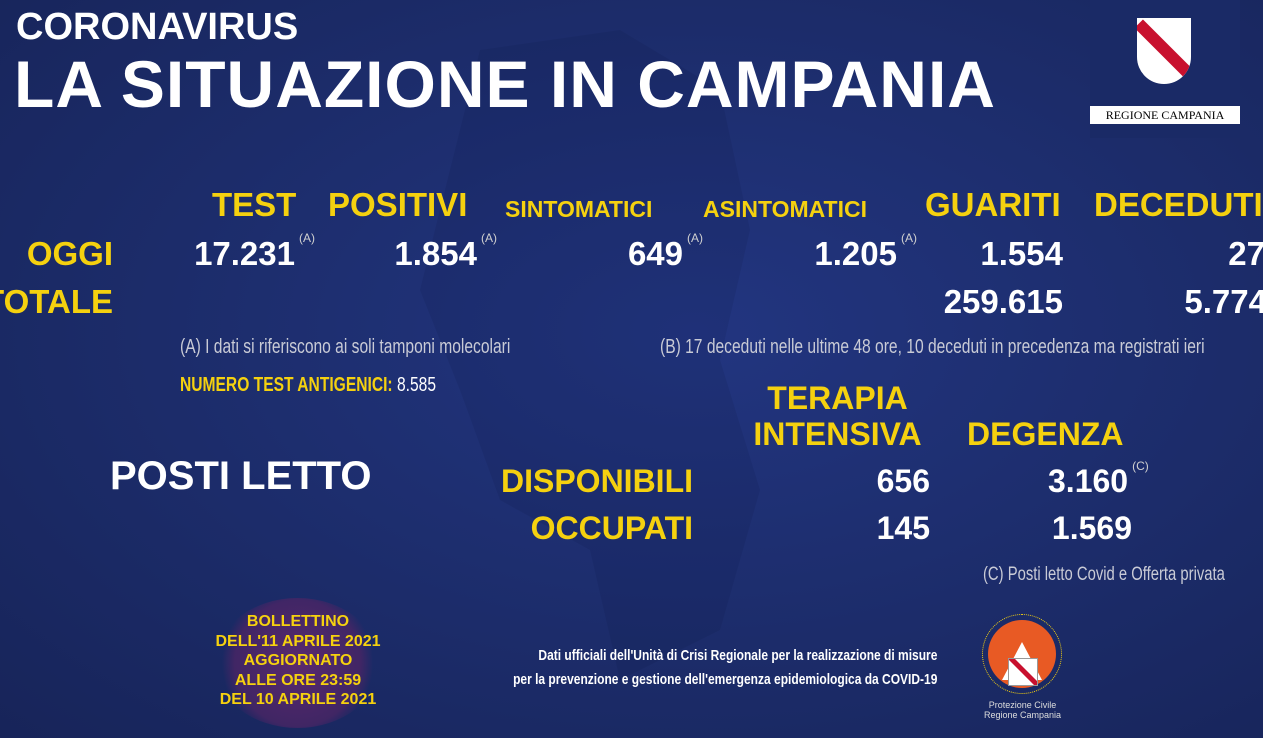 The height and width of the screenshot is (738, 1263). What do you see at coordinates (69, 253) in the screenshot?
I see `row-oggi: OGGI` at bounding box center [69, 253].